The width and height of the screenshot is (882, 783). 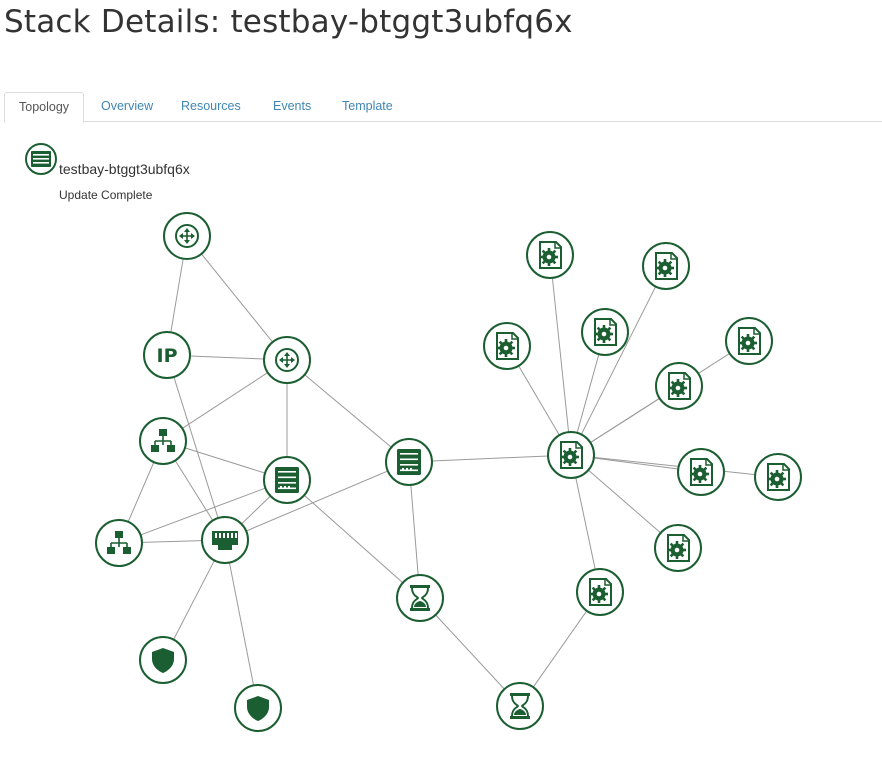 I want to click on node-config-hub, so click(x=571, y=455).